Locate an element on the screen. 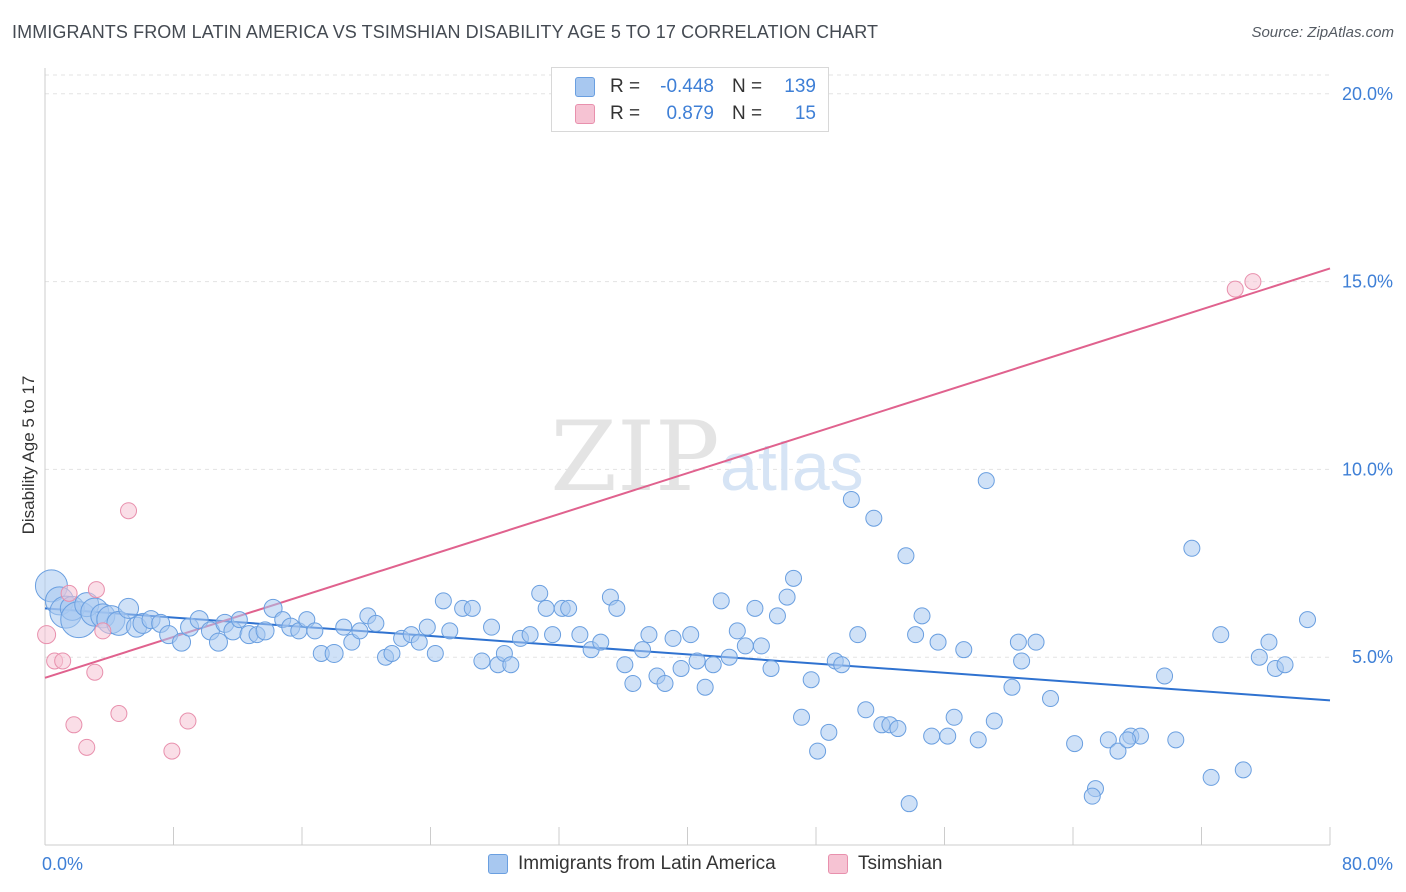  legend-row-tsimshian: R = 0.879 N = 15 is located at coordinates (690, 114).